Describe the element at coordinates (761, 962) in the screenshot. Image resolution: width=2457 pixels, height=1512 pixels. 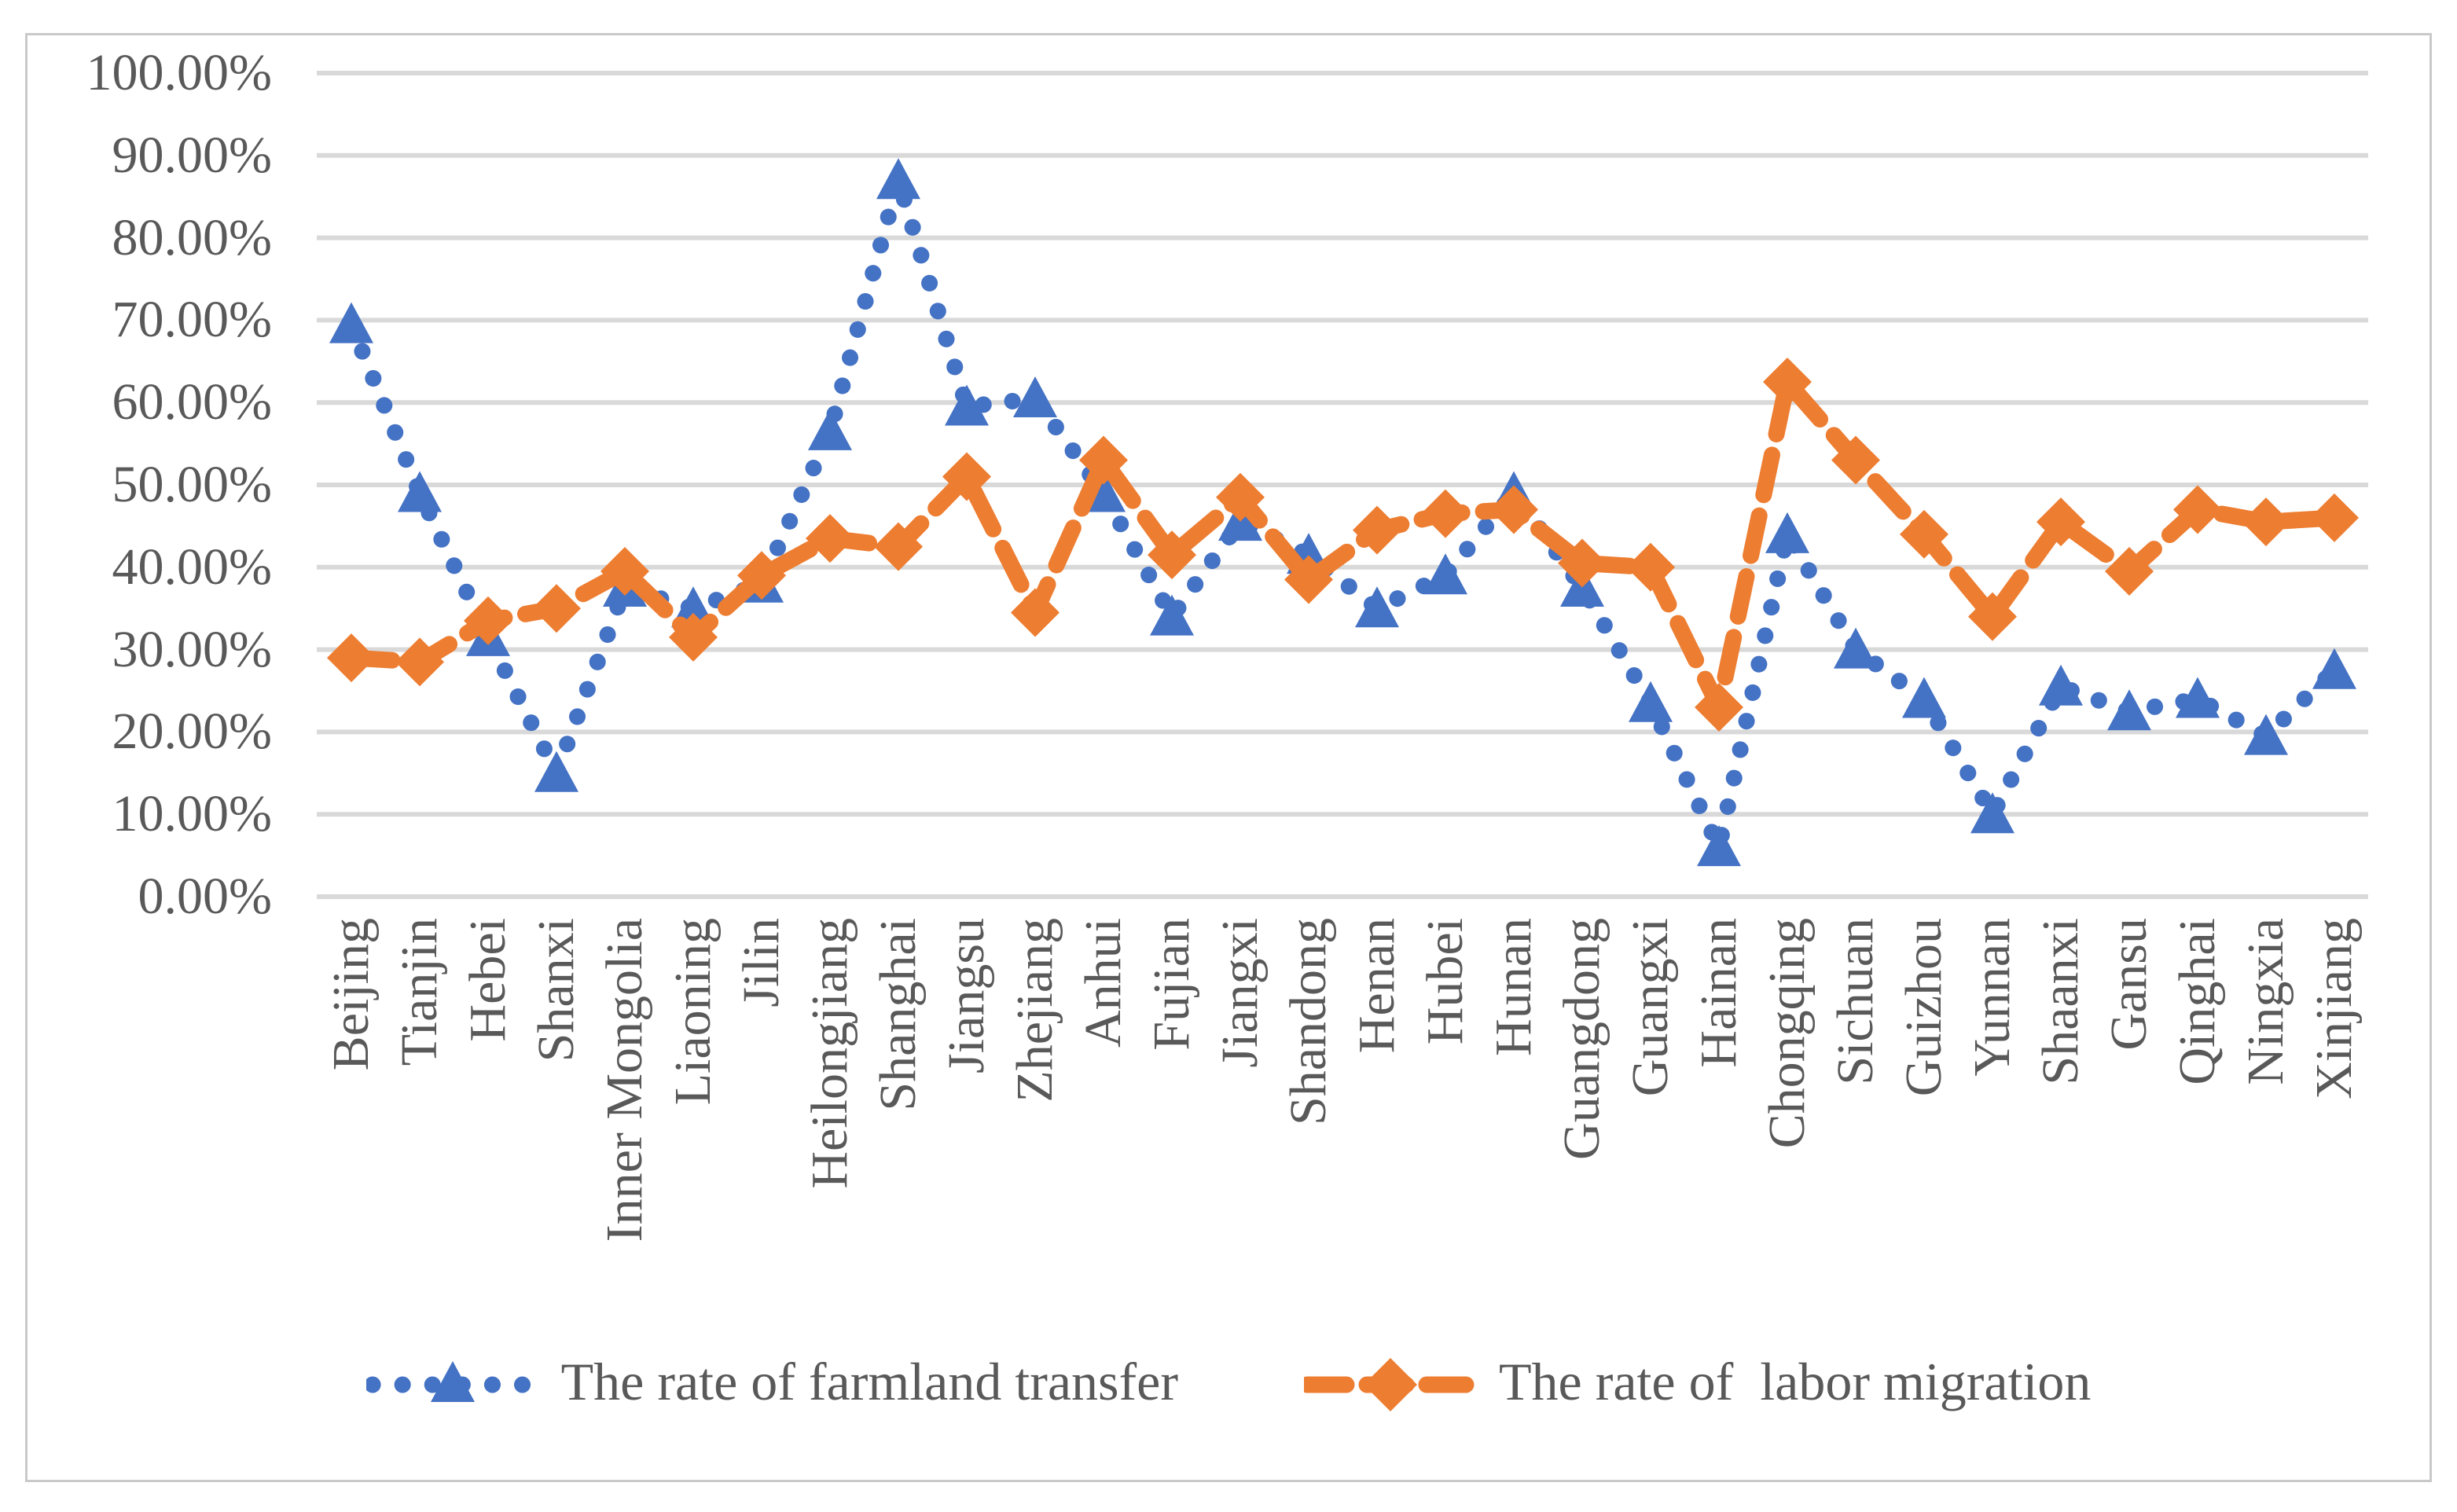
I see `x-category-label: Jilin` at that location.